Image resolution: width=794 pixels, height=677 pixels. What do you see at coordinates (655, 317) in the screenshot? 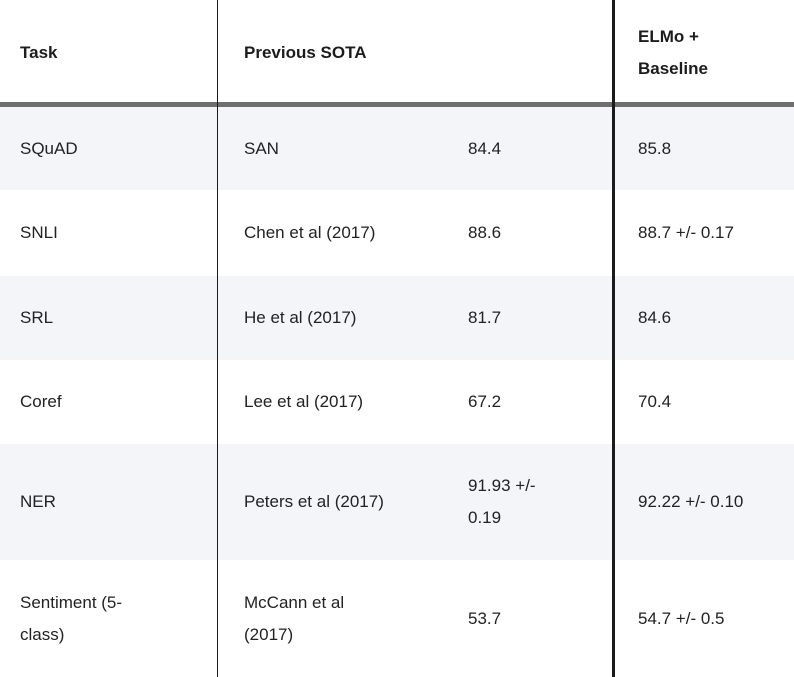
I see `cell-elmo-score: 84.6` at bounding box center [655, 317].